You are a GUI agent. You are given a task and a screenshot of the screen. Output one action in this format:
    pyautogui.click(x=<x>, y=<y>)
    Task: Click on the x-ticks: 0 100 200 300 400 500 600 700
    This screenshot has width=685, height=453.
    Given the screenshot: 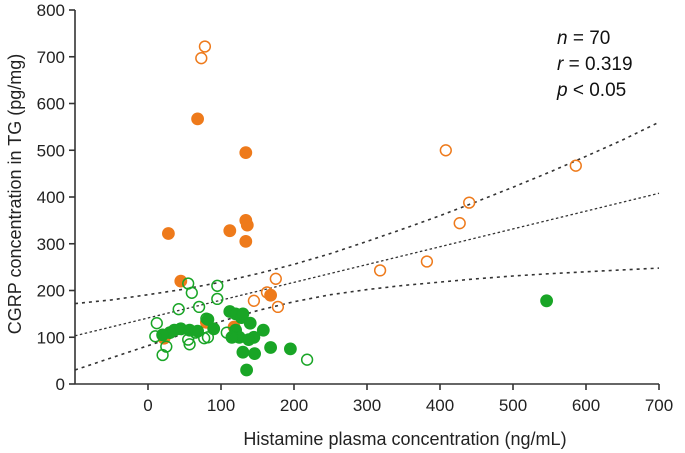 What is the action you would take?
    pyautogui.click(x=408, y=399)
    